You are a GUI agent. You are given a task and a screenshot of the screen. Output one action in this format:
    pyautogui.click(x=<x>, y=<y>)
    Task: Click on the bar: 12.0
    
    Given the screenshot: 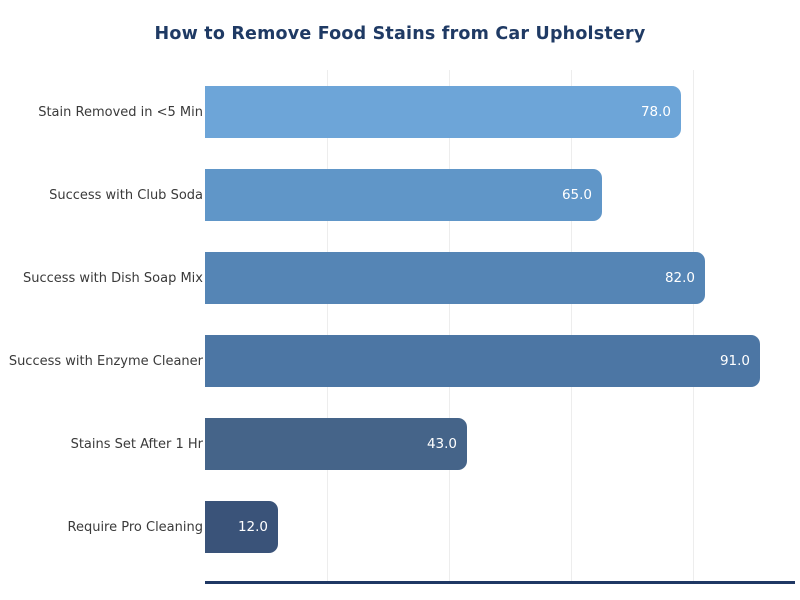 What is the action you would take?
    pyautogui.click(x=241, y=527)
    